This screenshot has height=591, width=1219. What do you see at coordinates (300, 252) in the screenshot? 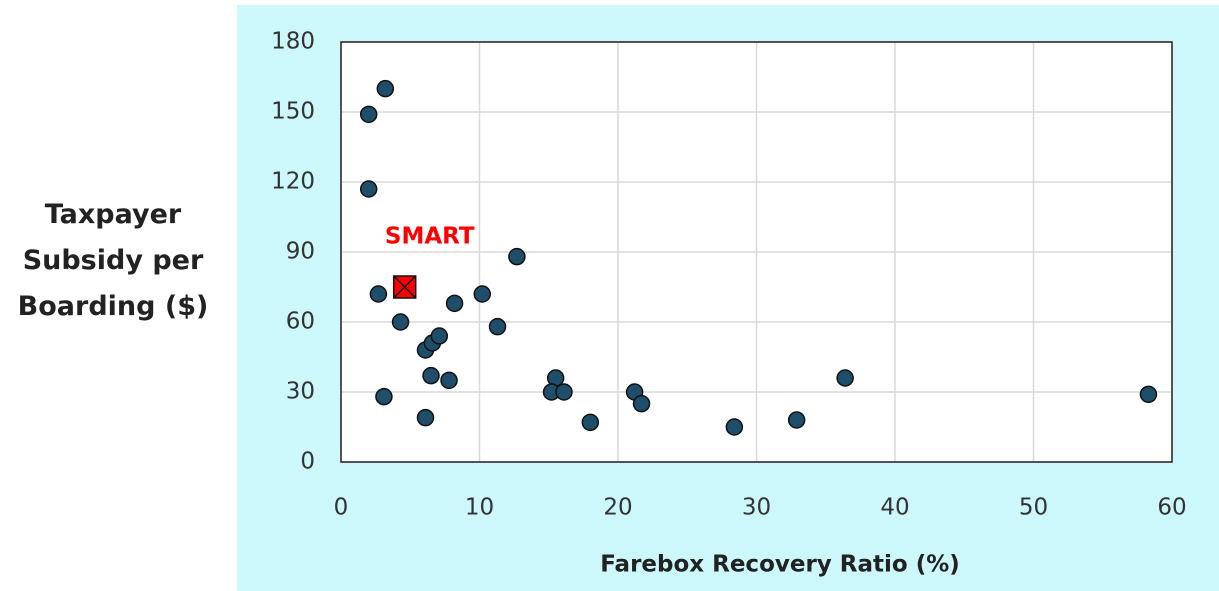
I see `y-tick-label: 90` at bounding box center [300, 252].